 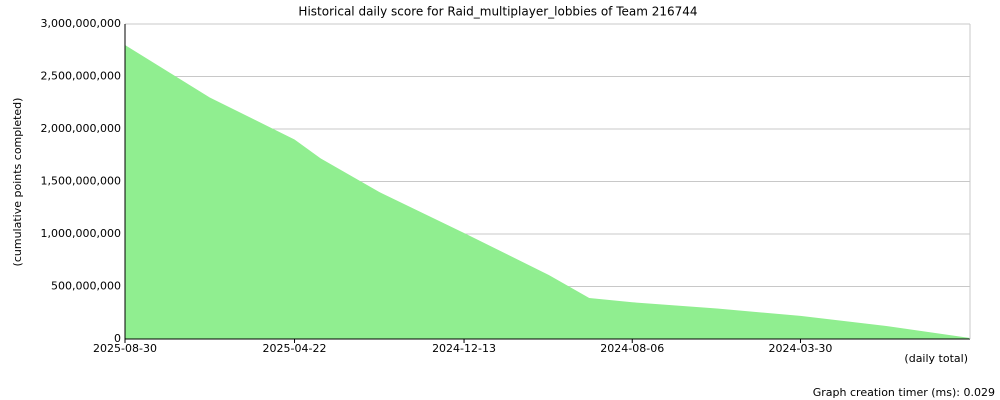 I want to click on x-axis-note: (daily total), so click(x=936, y=358).